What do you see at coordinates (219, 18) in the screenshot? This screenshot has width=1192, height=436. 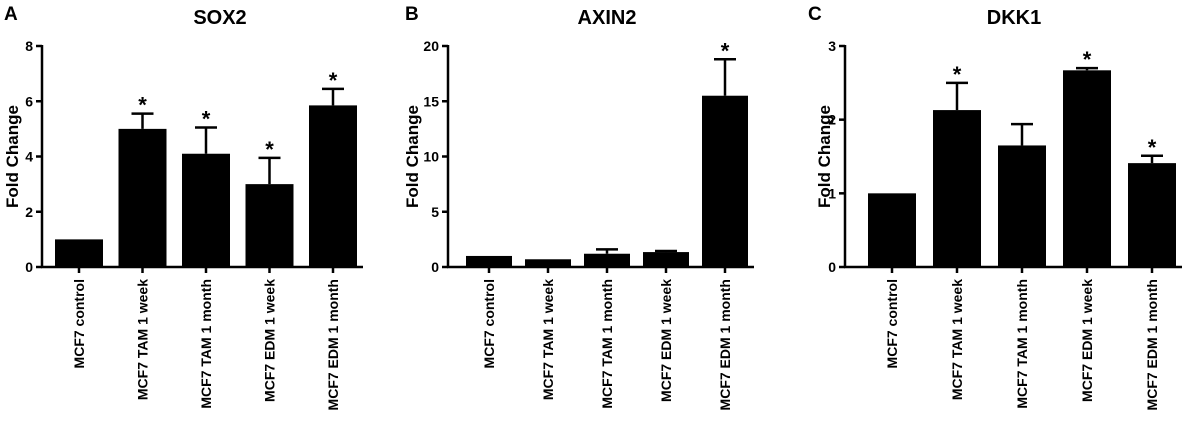 I see `chart-title: SOX2` at bounding box center [219, 18].